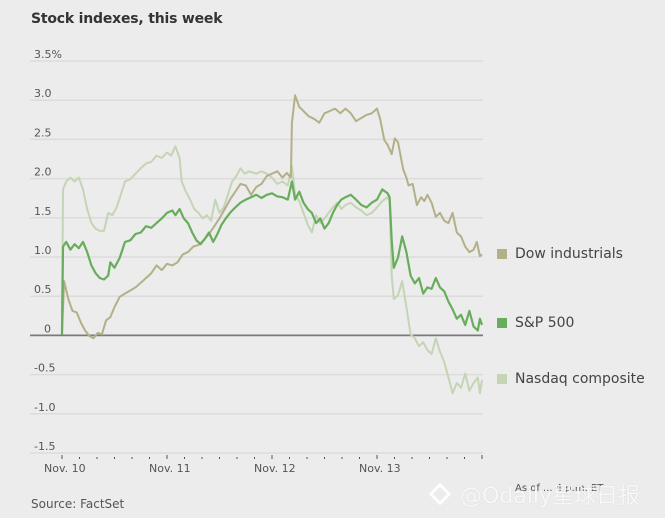 This screenshot has width=665, height=518. Describe the element at coordinates (65, 468) in the screenshot. I see `x-tick-label: Nov. 10` at that location.